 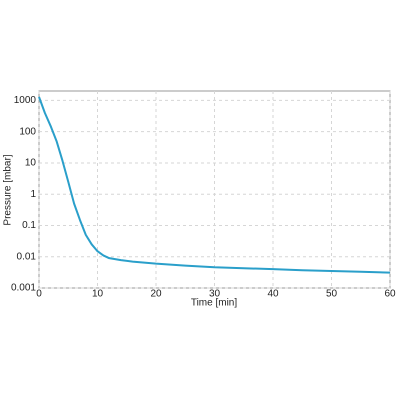 I want to click on x-tick-label: 0, so click(x=39, y=294).